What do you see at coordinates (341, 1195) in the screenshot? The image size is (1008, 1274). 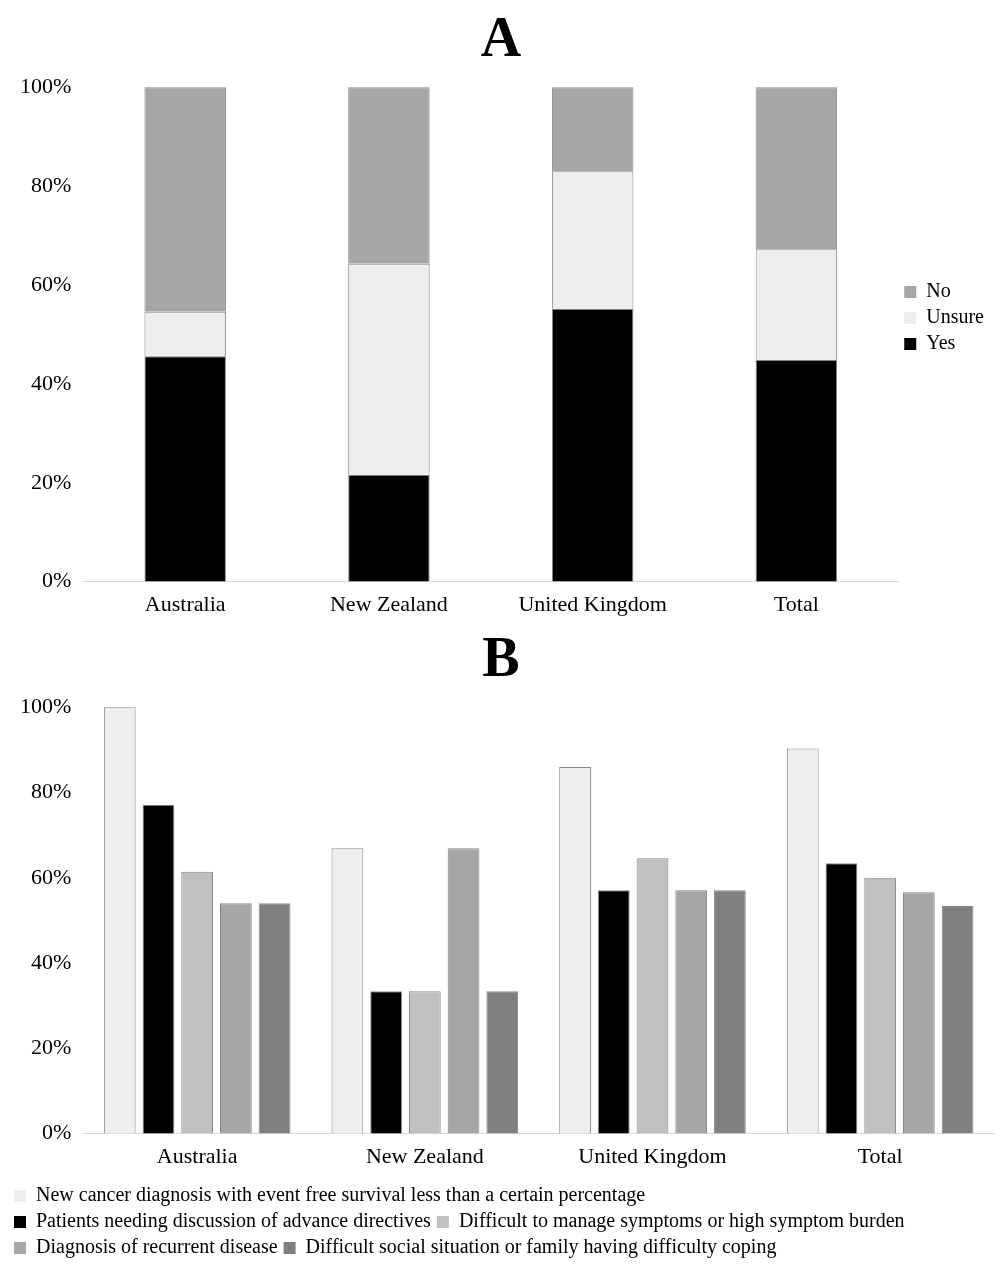 I see `legend-label: New cancer diagnosis with event free survival less than a certain percentage` at bounding box center [341, 1195].